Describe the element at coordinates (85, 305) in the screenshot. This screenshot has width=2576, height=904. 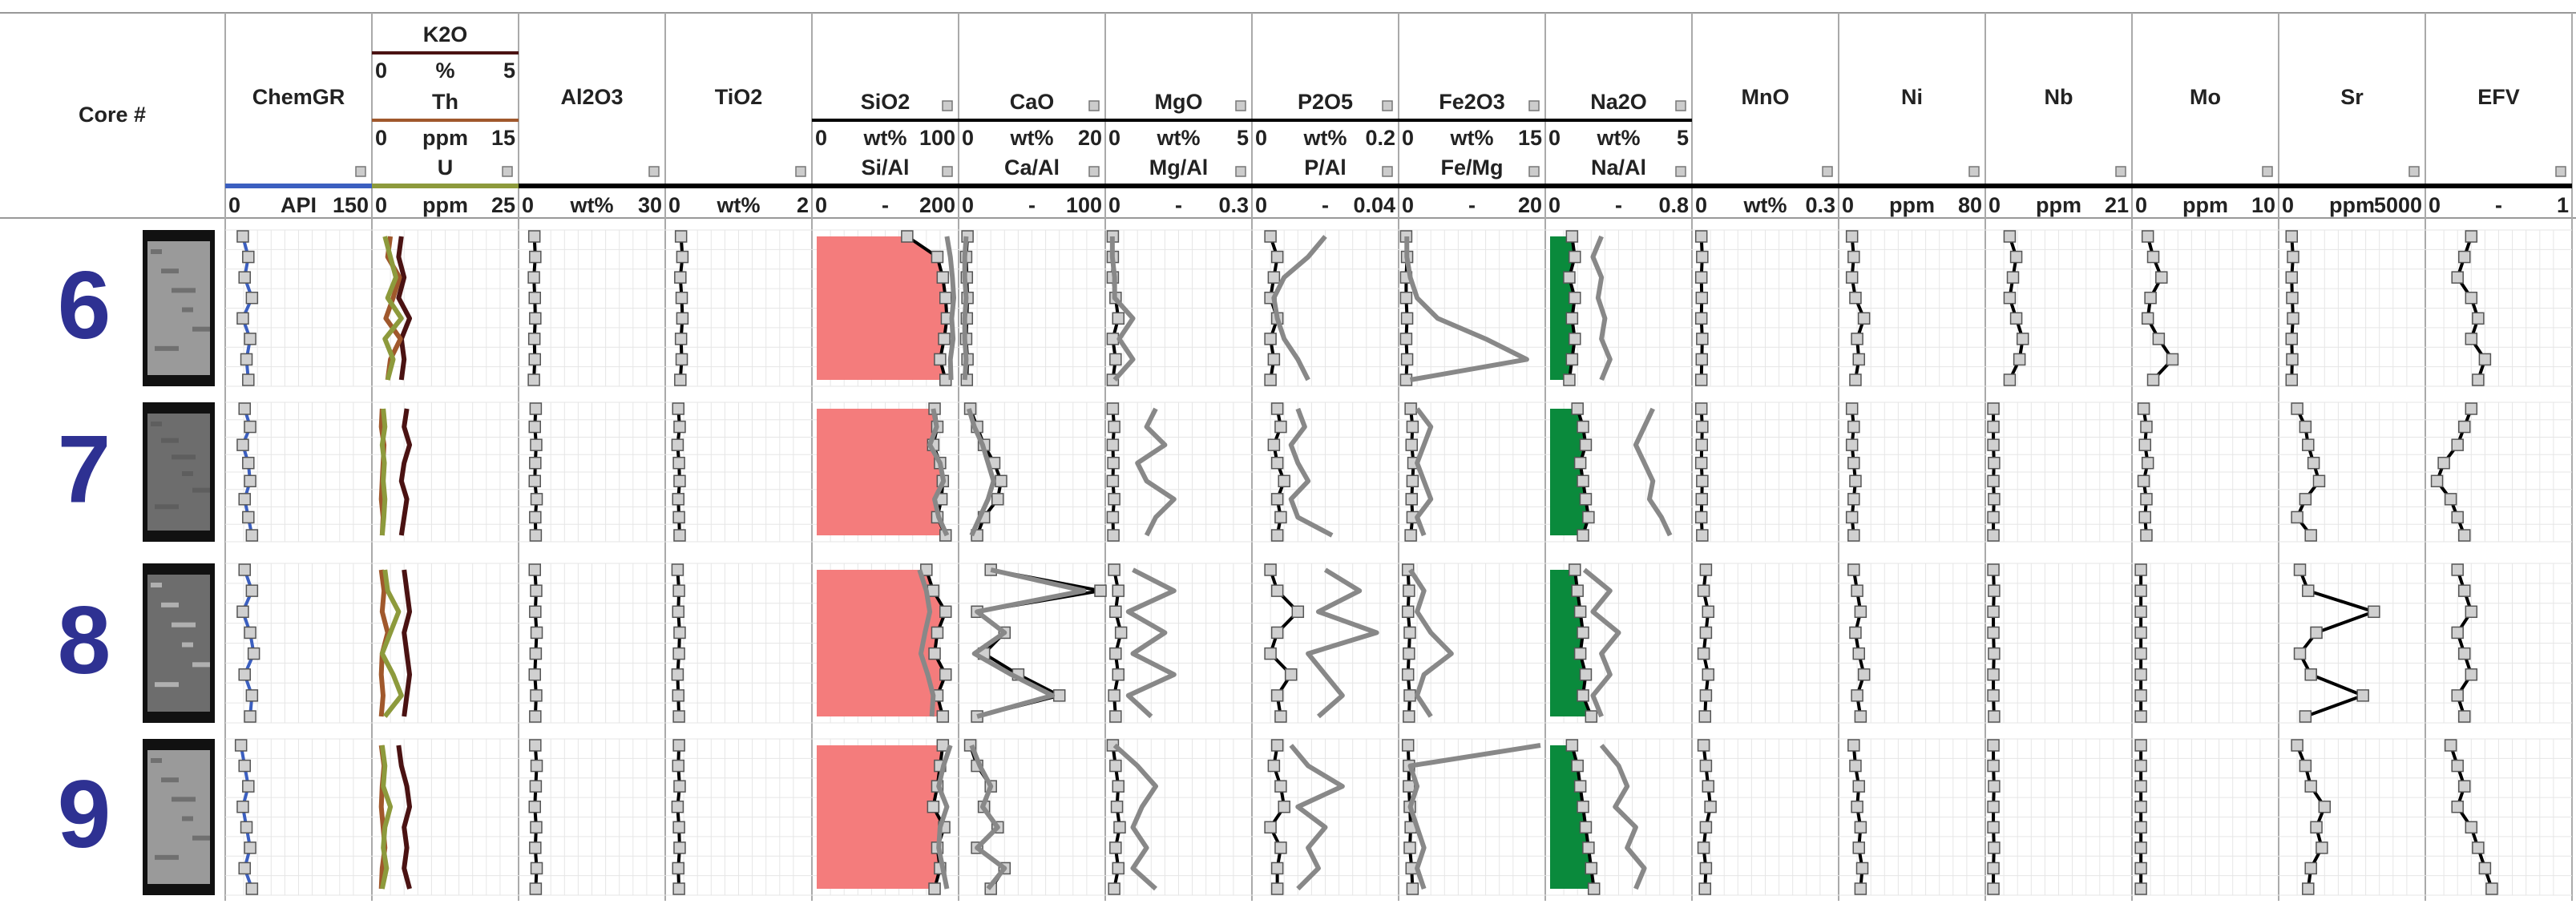
I see `core-number: 6` at that location.